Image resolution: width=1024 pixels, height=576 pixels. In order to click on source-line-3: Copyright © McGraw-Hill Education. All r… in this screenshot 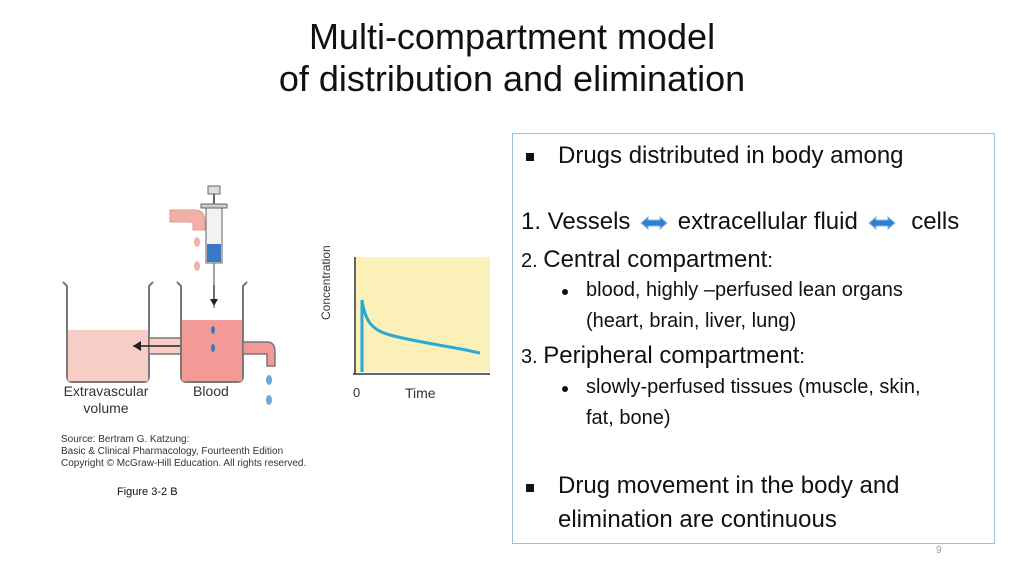, I will do `click(184, 463)`.